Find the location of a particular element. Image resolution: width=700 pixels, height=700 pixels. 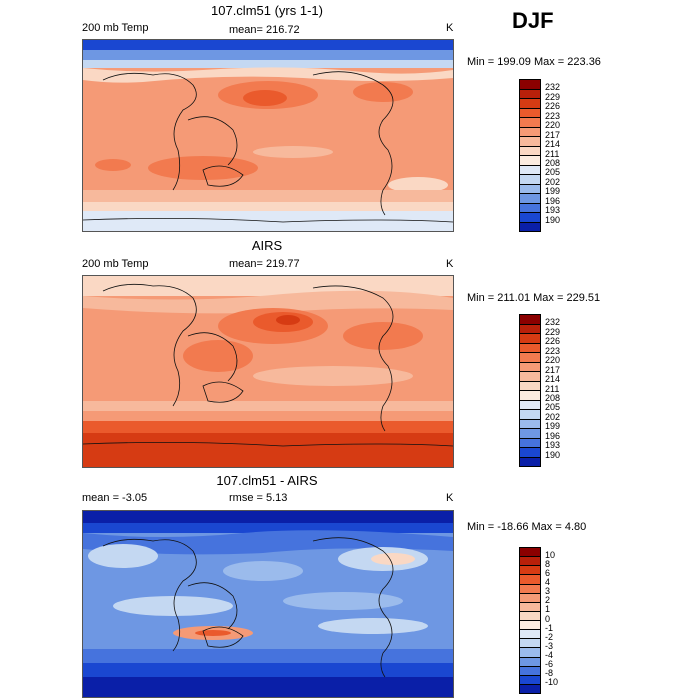

panel-3-title: 107.clm51 - AIRS is located at coordinates (267, 480).